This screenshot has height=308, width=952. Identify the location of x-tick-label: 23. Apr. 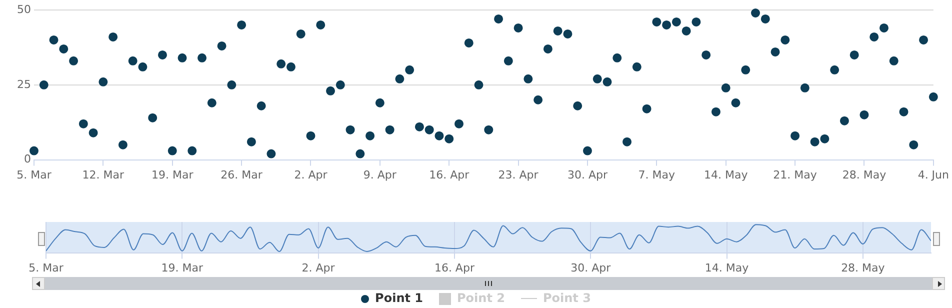
(518, 175).